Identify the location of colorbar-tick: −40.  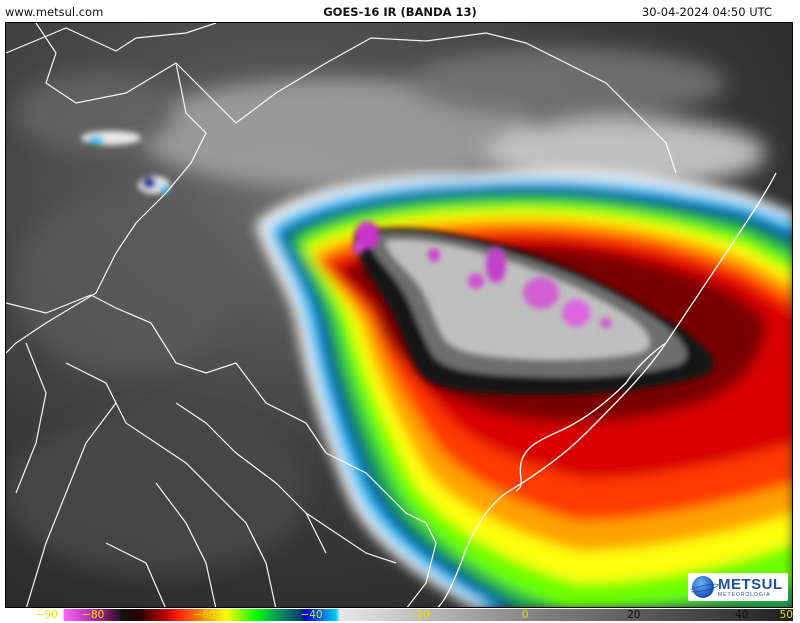
(311, 615).